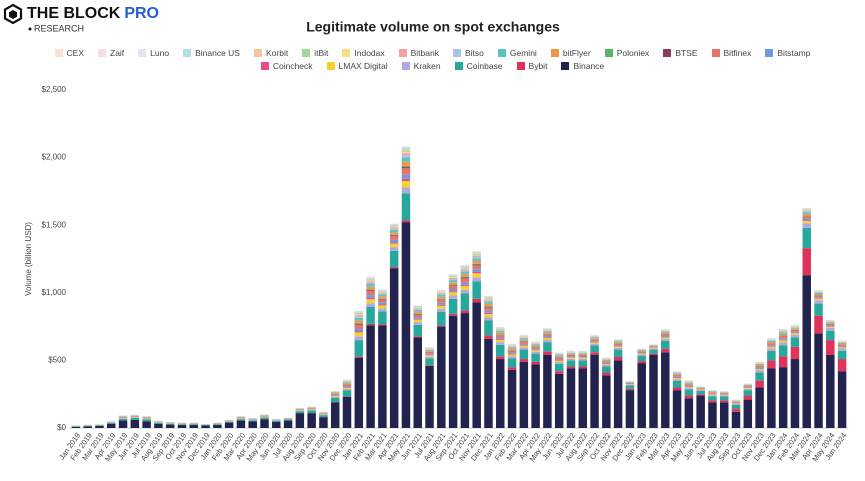  What do you see at coordinates (363, 53) in the screenshot?
I see `legend-item: Indodax` at bounding box center [363, 53].